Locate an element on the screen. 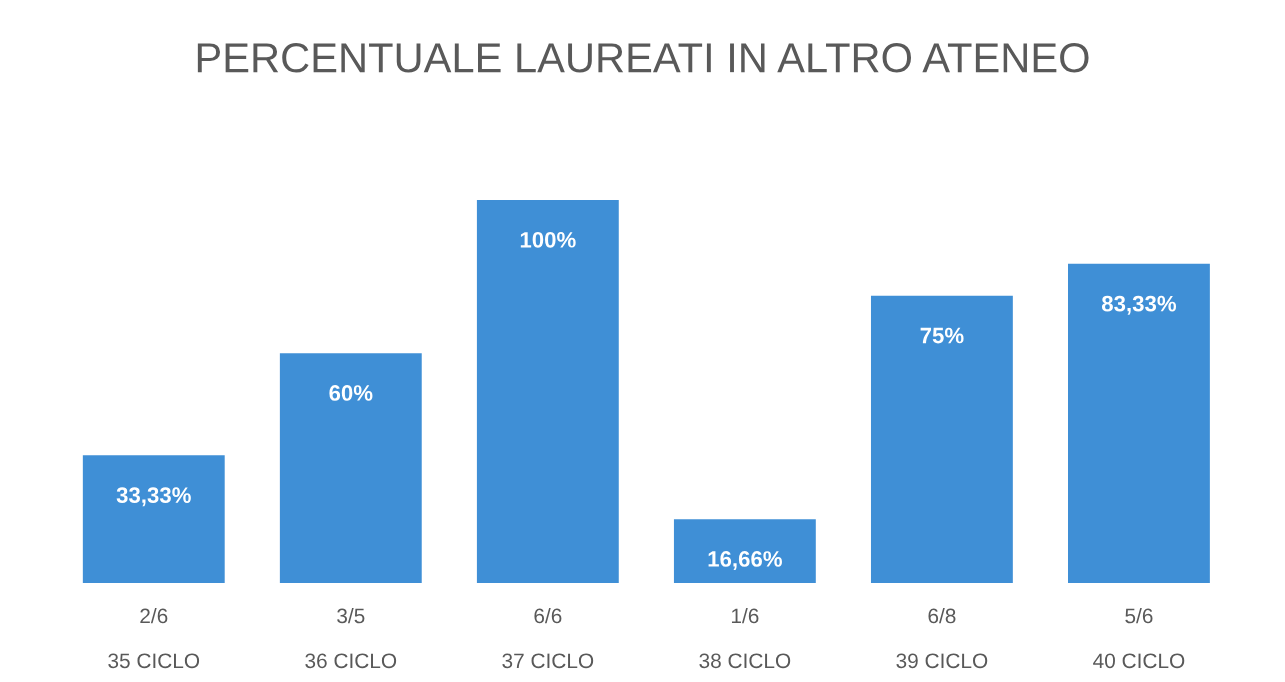 The image size is (1285, 682). category-label: 2/6 35 CICLO is located at coordinates (154, 638).